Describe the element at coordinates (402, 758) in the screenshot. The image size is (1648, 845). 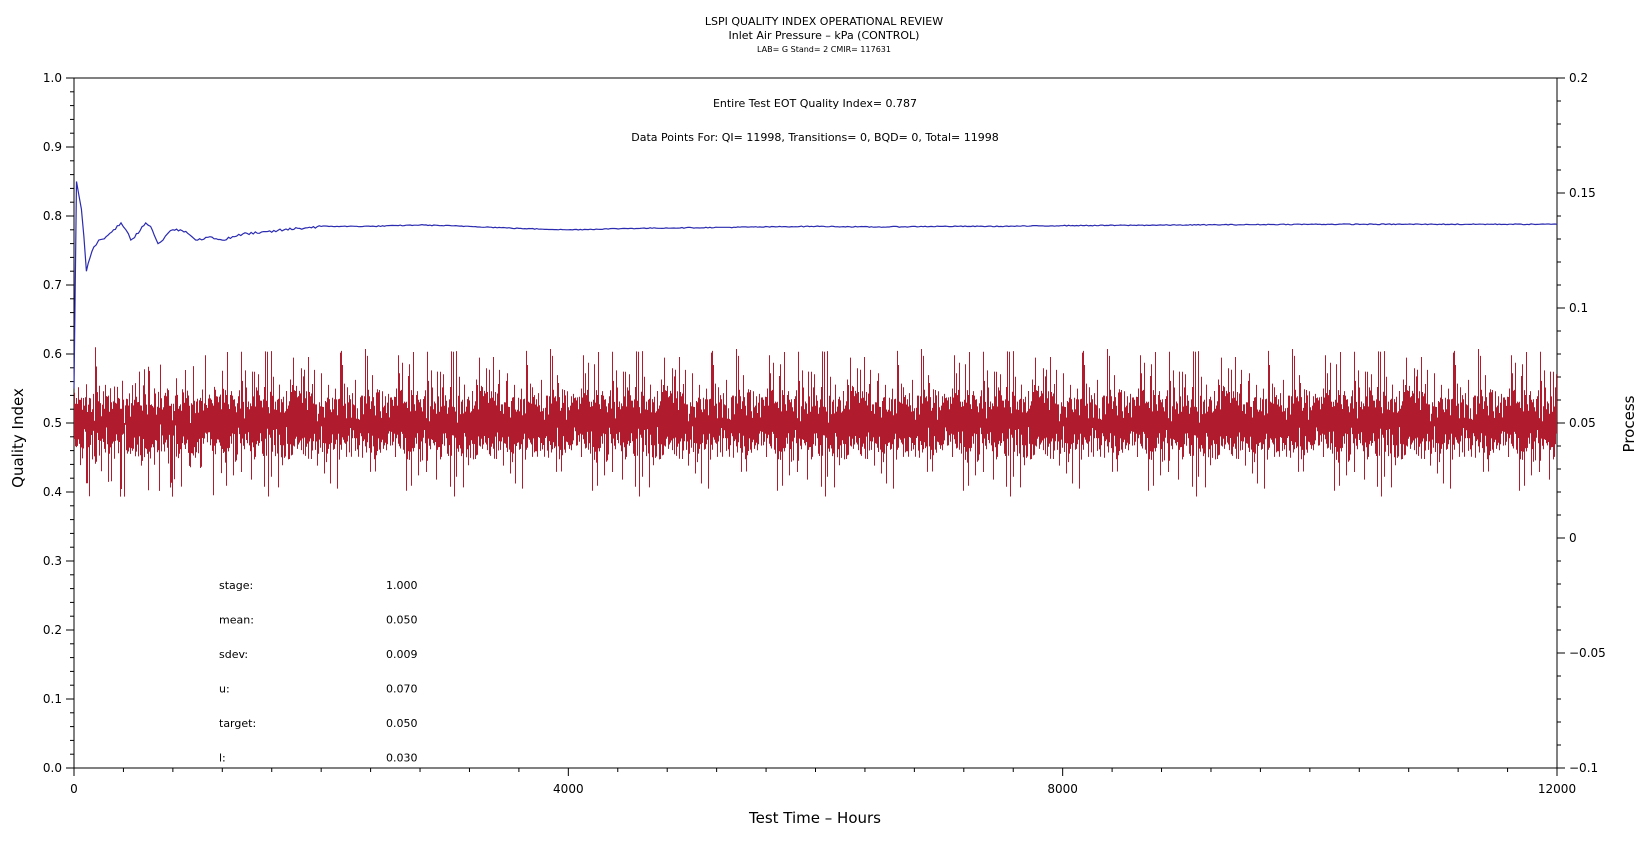
I see `stat-value: 0.030` at that location.